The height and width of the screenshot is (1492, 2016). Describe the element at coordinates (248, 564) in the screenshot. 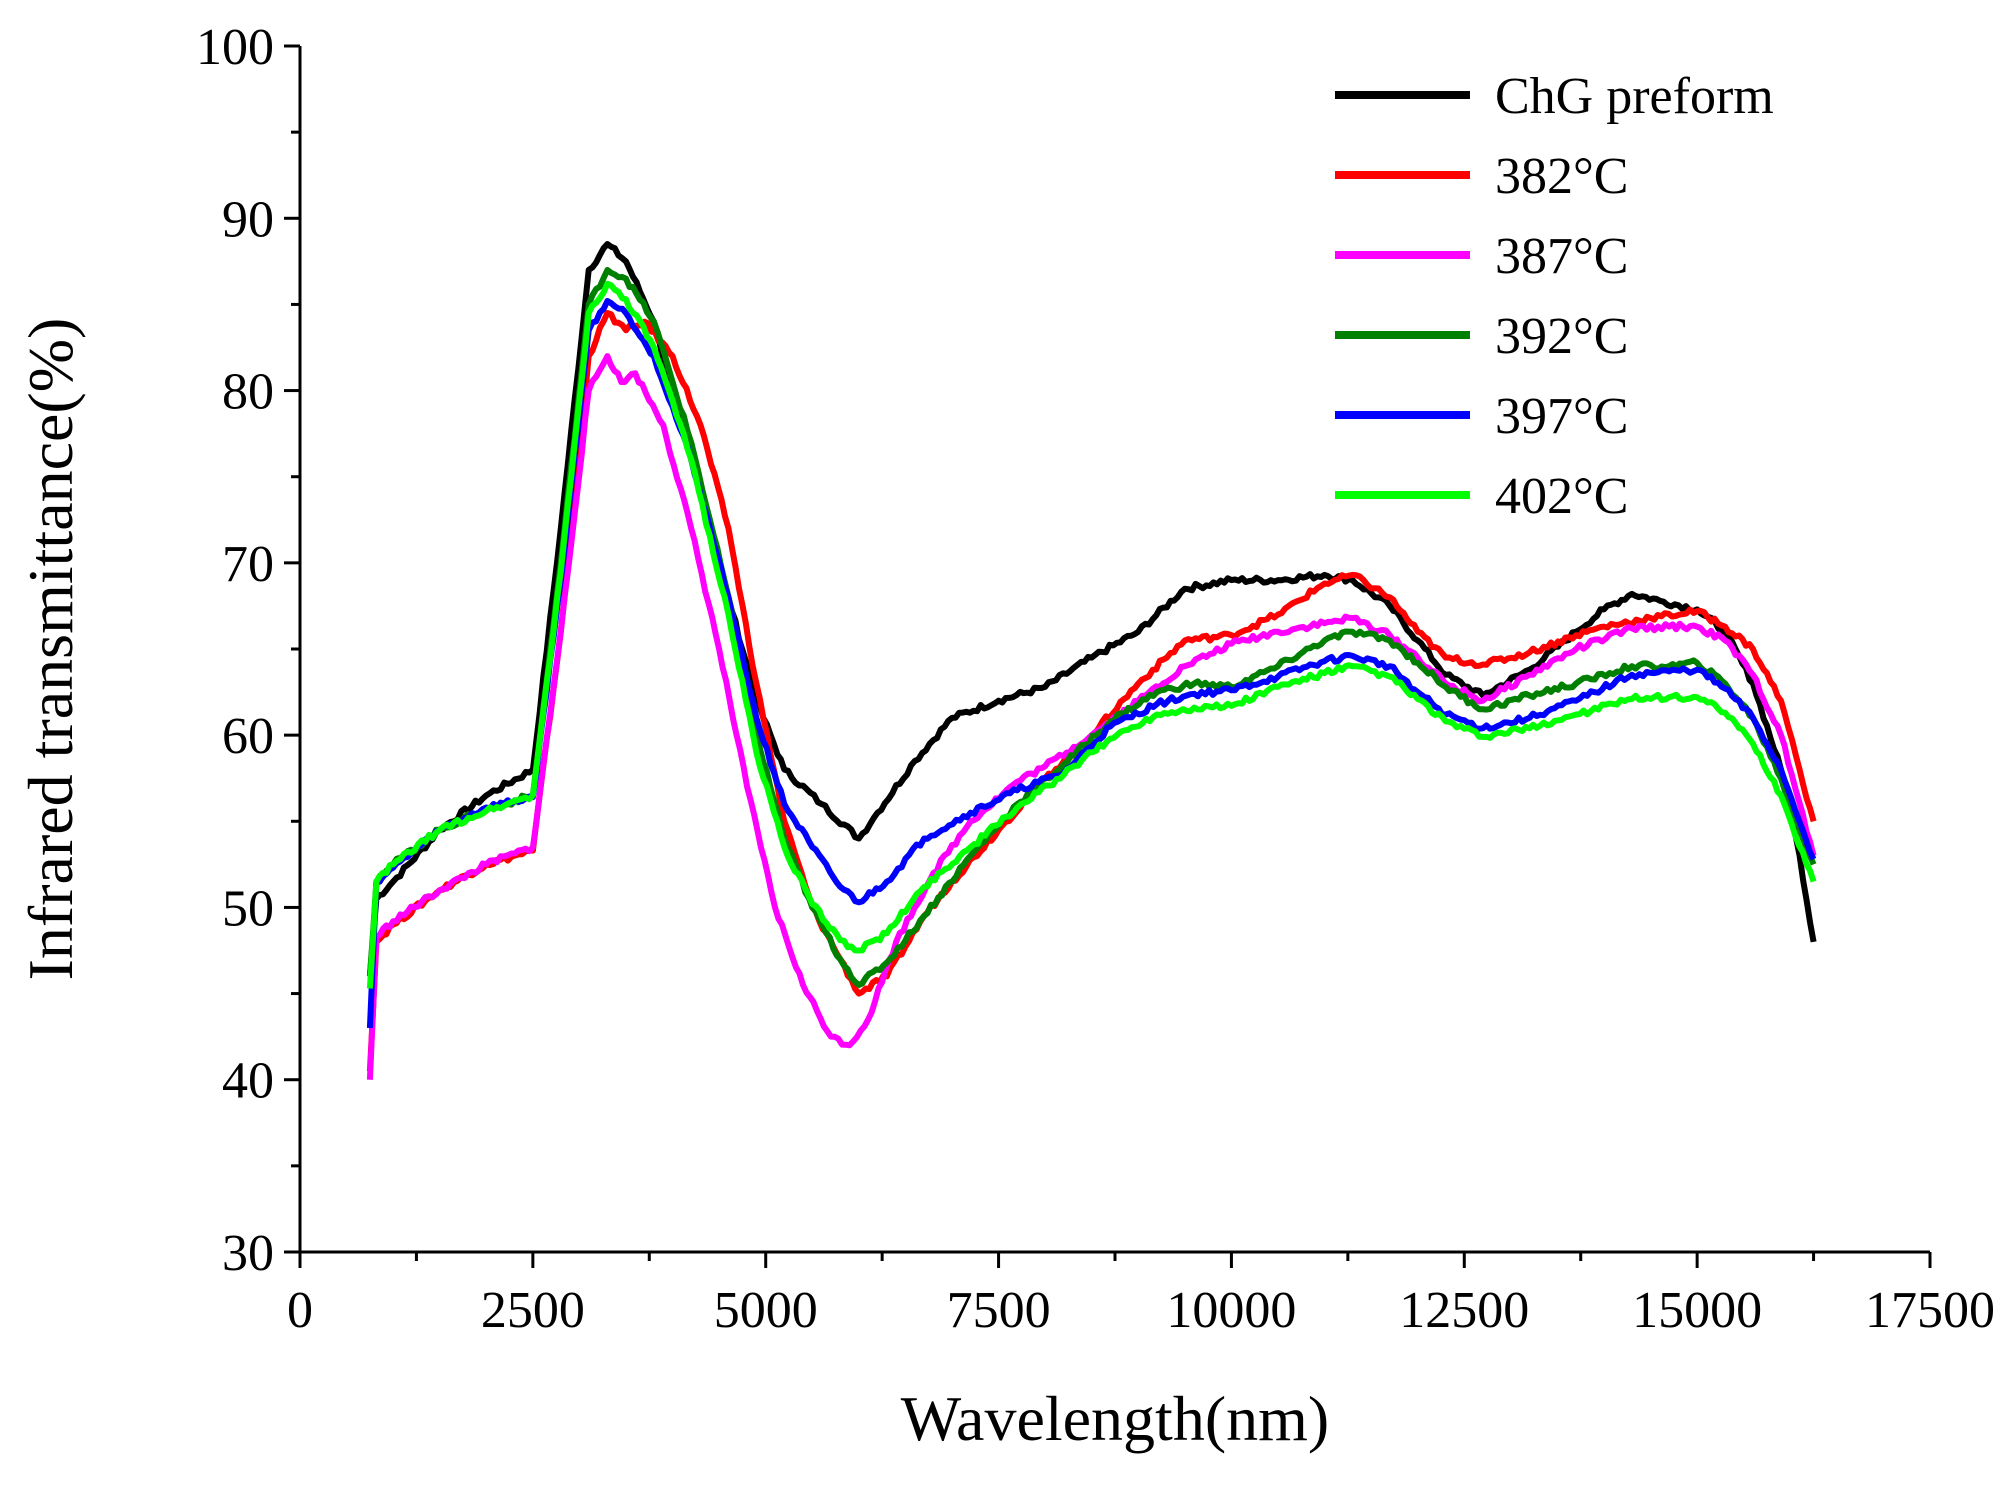

I see `y-tick-label: 70` at that location.